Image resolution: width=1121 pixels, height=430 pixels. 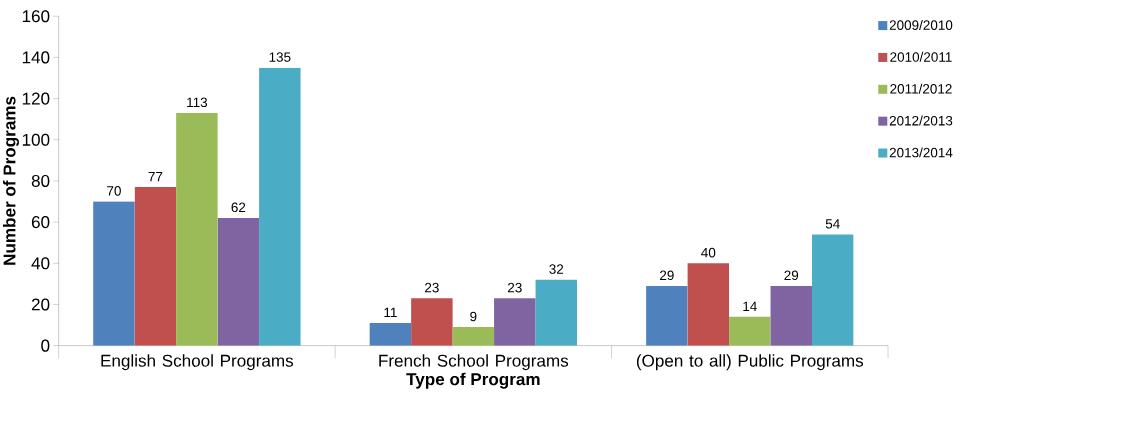 I want to click on y-tick-label: 100, so click(x=36, y=139).